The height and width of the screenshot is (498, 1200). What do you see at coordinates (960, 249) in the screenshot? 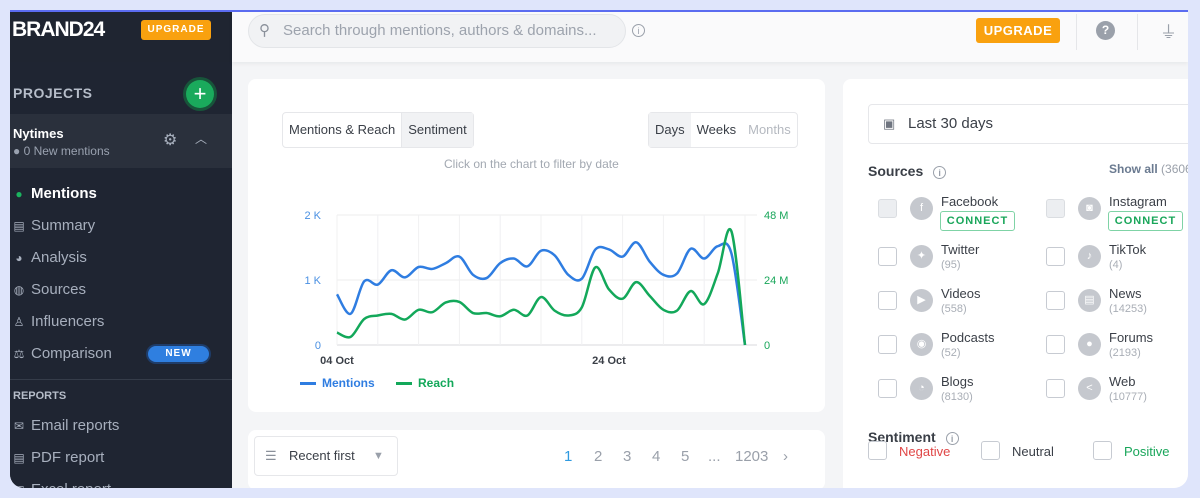
I see `source-name: Twitter` at bounding box center [960, 249].